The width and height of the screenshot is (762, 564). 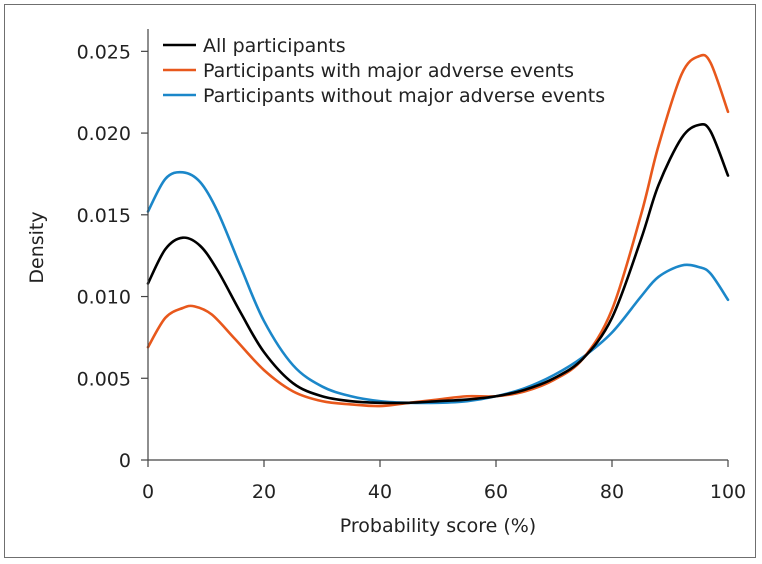 I want to click on x-tick-label: 60, so click(x=496, y=492).